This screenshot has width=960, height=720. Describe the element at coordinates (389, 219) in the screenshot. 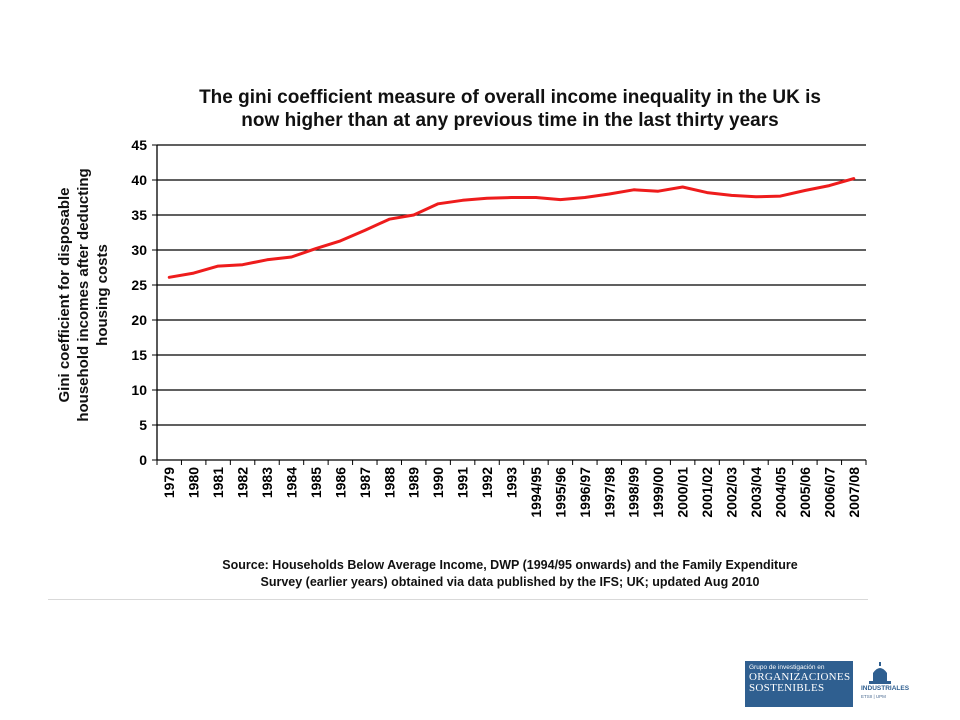

I see `data-point-1988` at that location.